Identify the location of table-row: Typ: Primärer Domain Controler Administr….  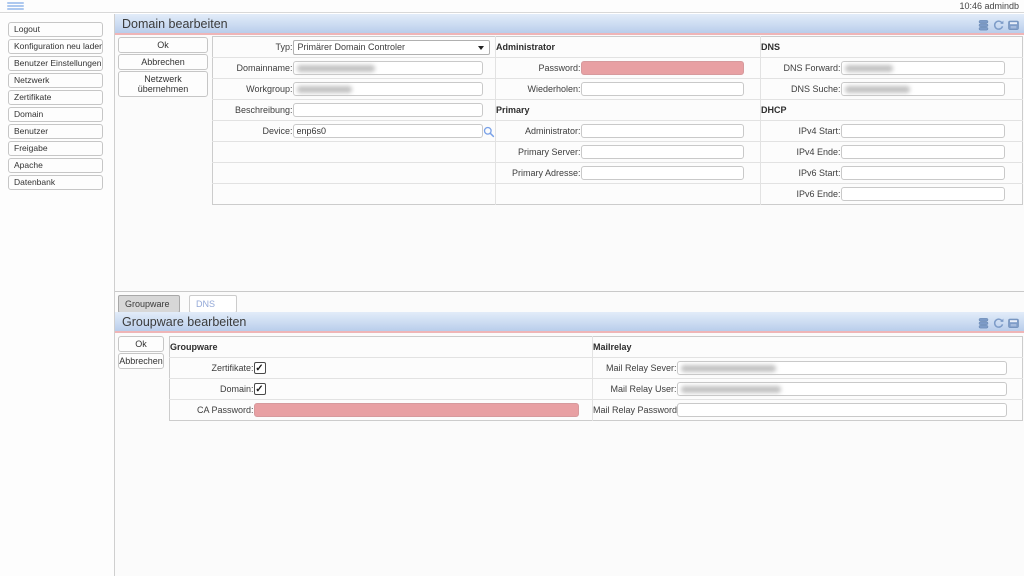
(617, 47).